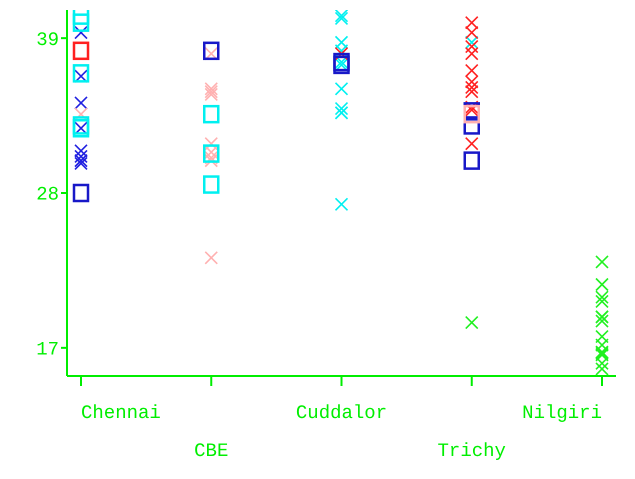 This screenshot has width=635, height=479. I want to click on y-tick-label: 17, so click(47, 349).